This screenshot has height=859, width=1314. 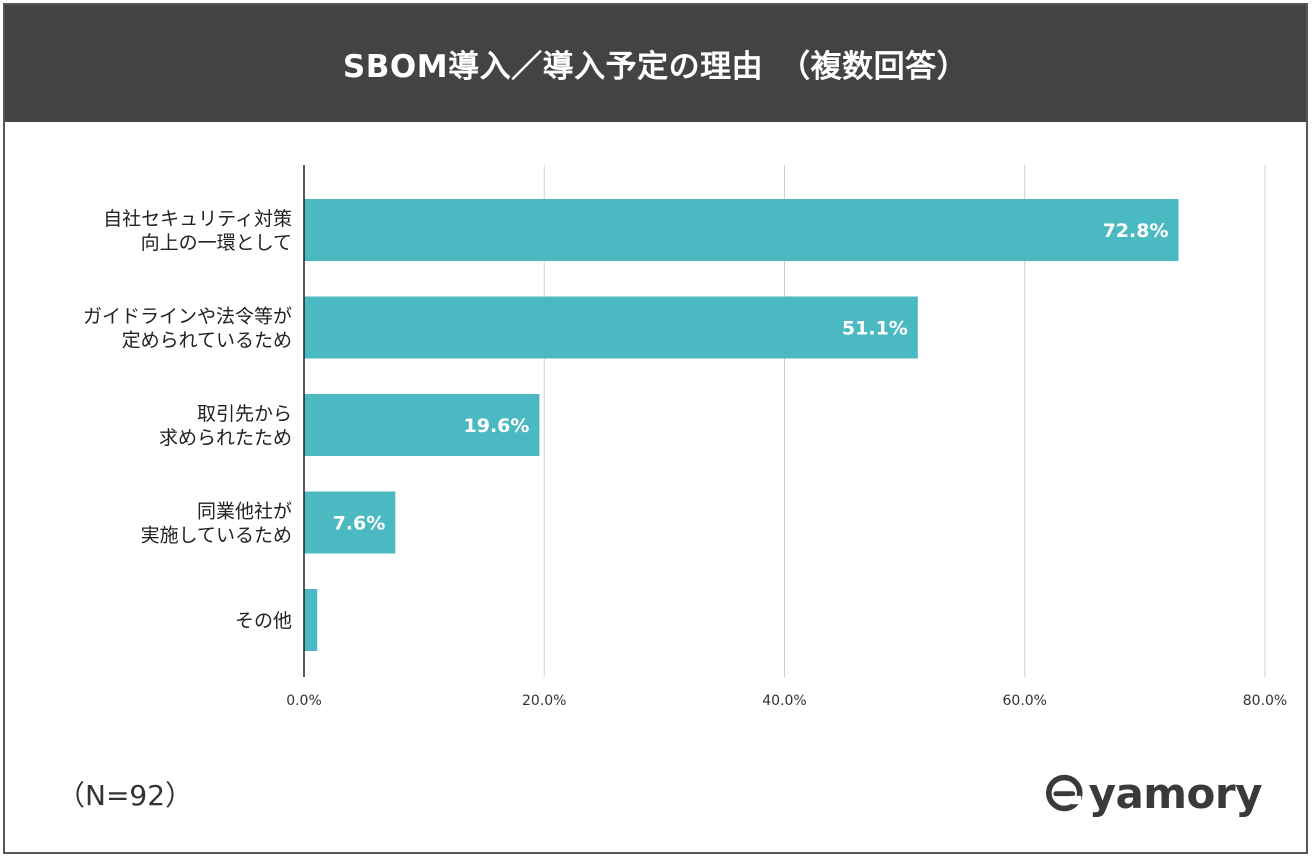 What do you see at coordinates (244, 512) in the screenshot?
I see `category-label: 同業他社が` at bounding box center [244, 512].